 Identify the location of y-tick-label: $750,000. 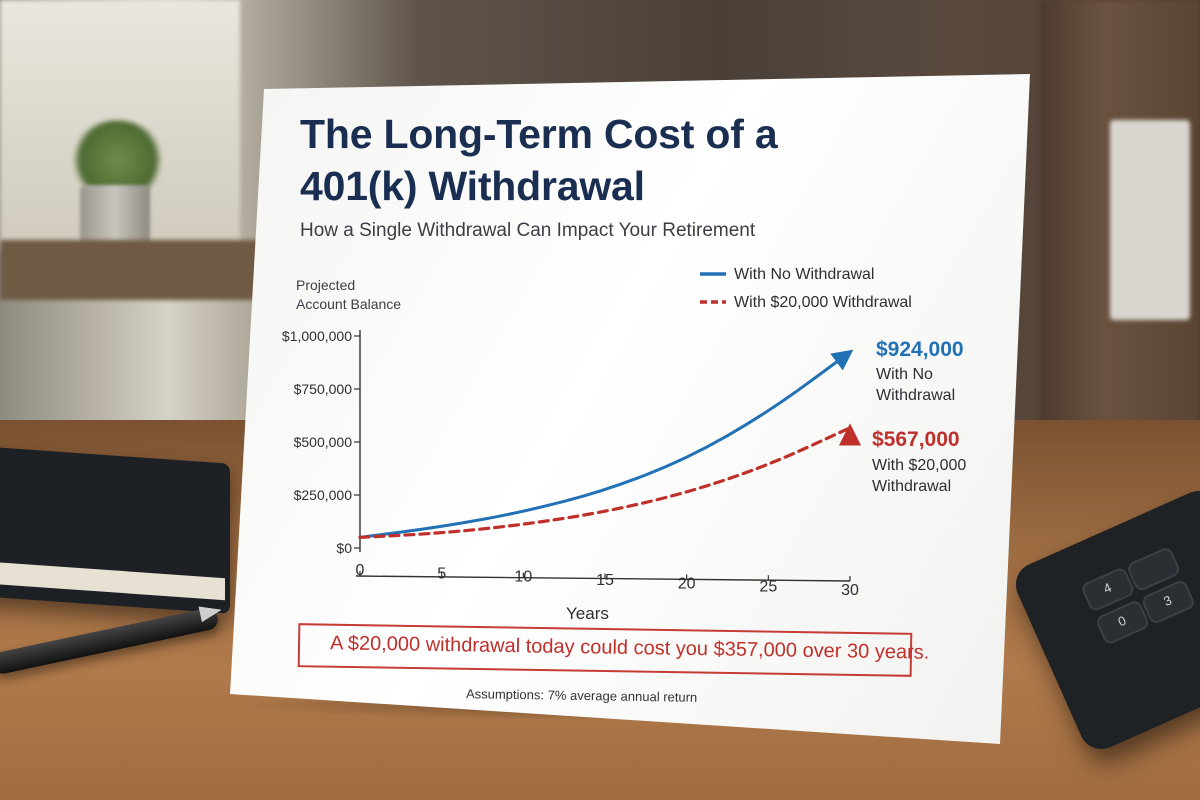
(323, 389).